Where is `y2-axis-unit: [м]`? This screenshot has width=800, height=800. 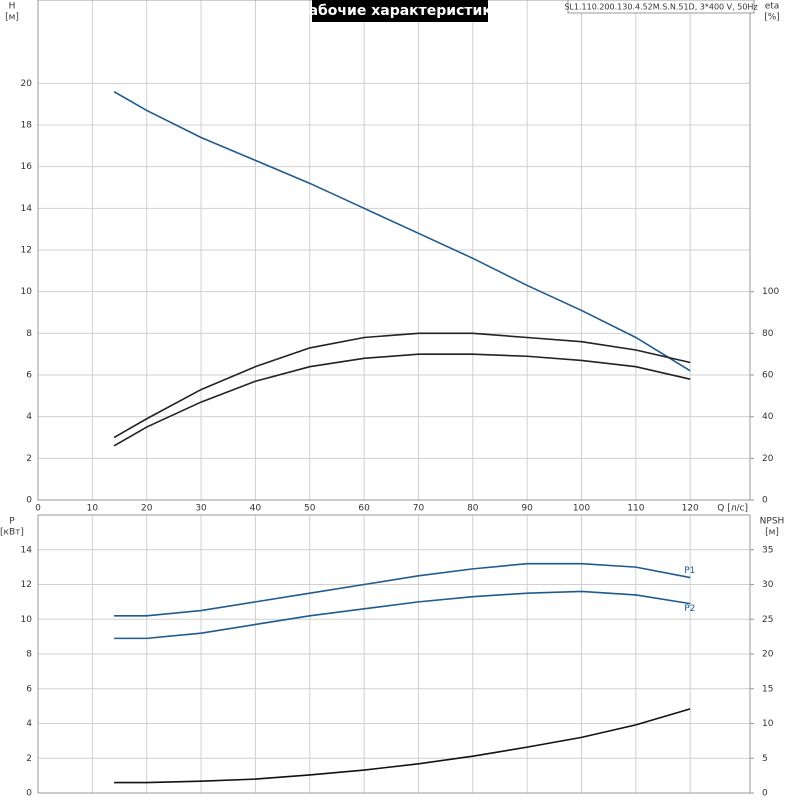 y2-axis-unit: [м] is located at coordinates (772, 533).